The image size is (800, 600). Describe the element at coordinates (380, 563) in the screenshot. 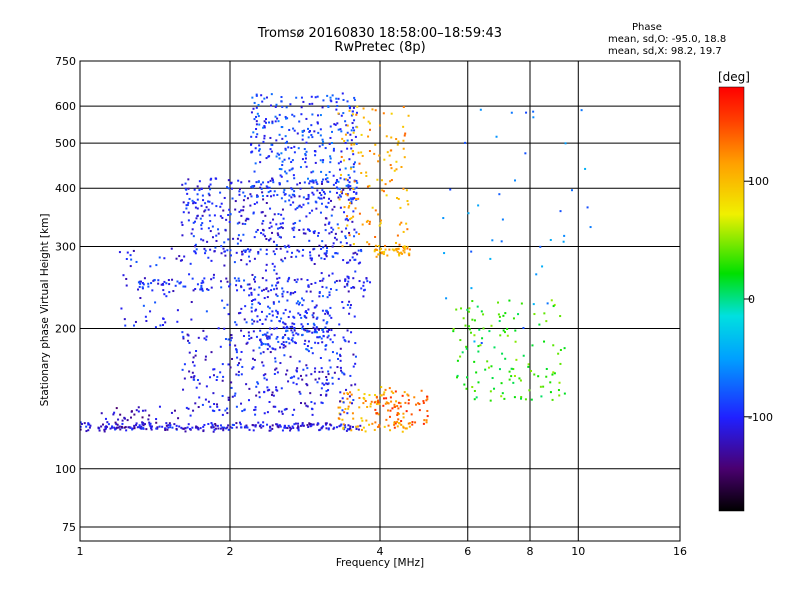

I see `x-axis-label: Frequency [MHz]` at that location.